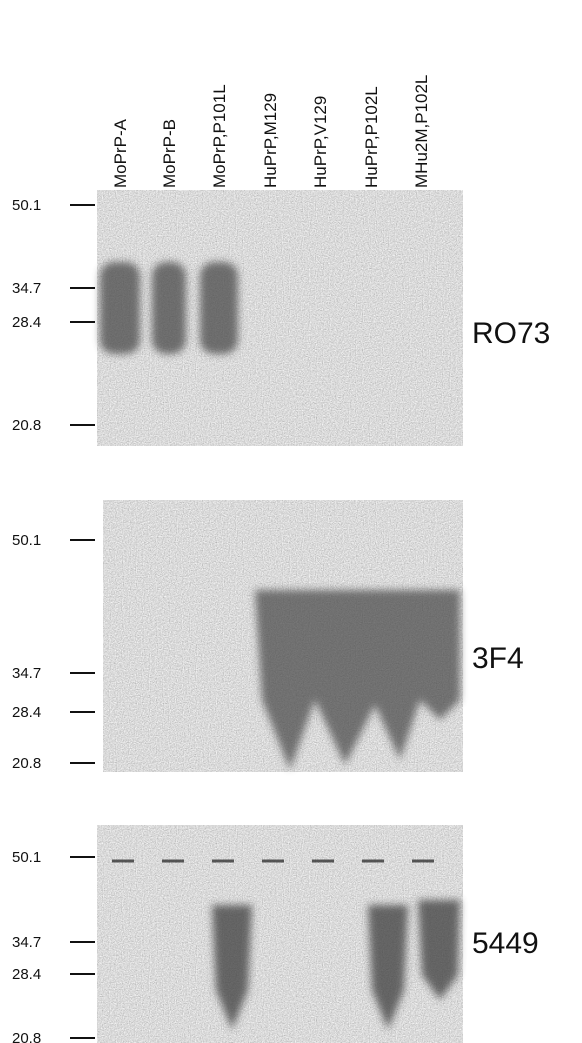 The width and height of the screenshot is (582, 1043). Describe the element at coordinates (371, 137) in the screenshot. I see `lane-label: HuPrP,P102L` at that location.